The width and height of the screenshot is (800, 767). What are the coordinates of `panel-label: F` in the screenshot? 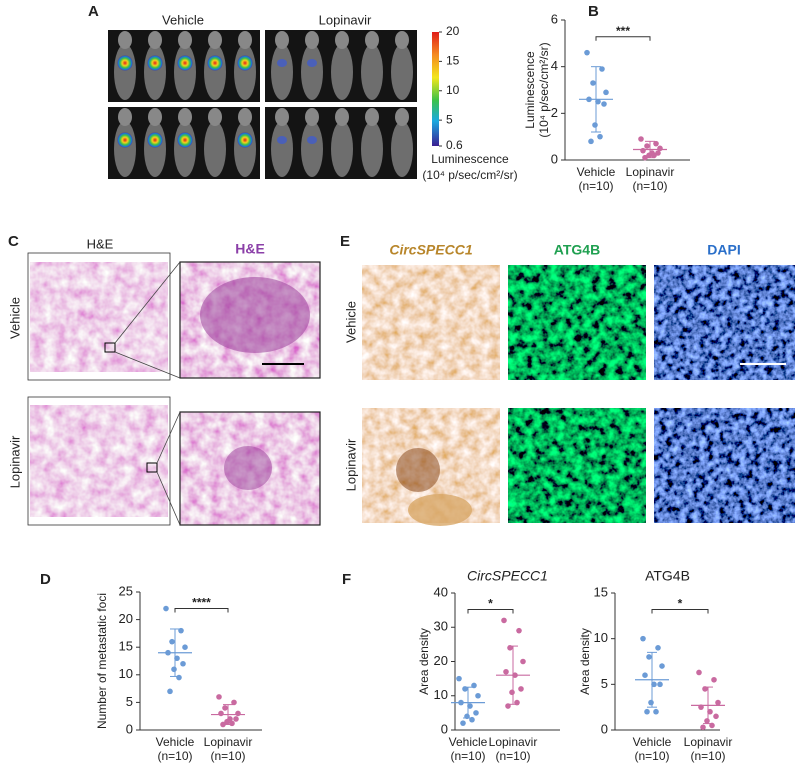 It's located at (346, 579).